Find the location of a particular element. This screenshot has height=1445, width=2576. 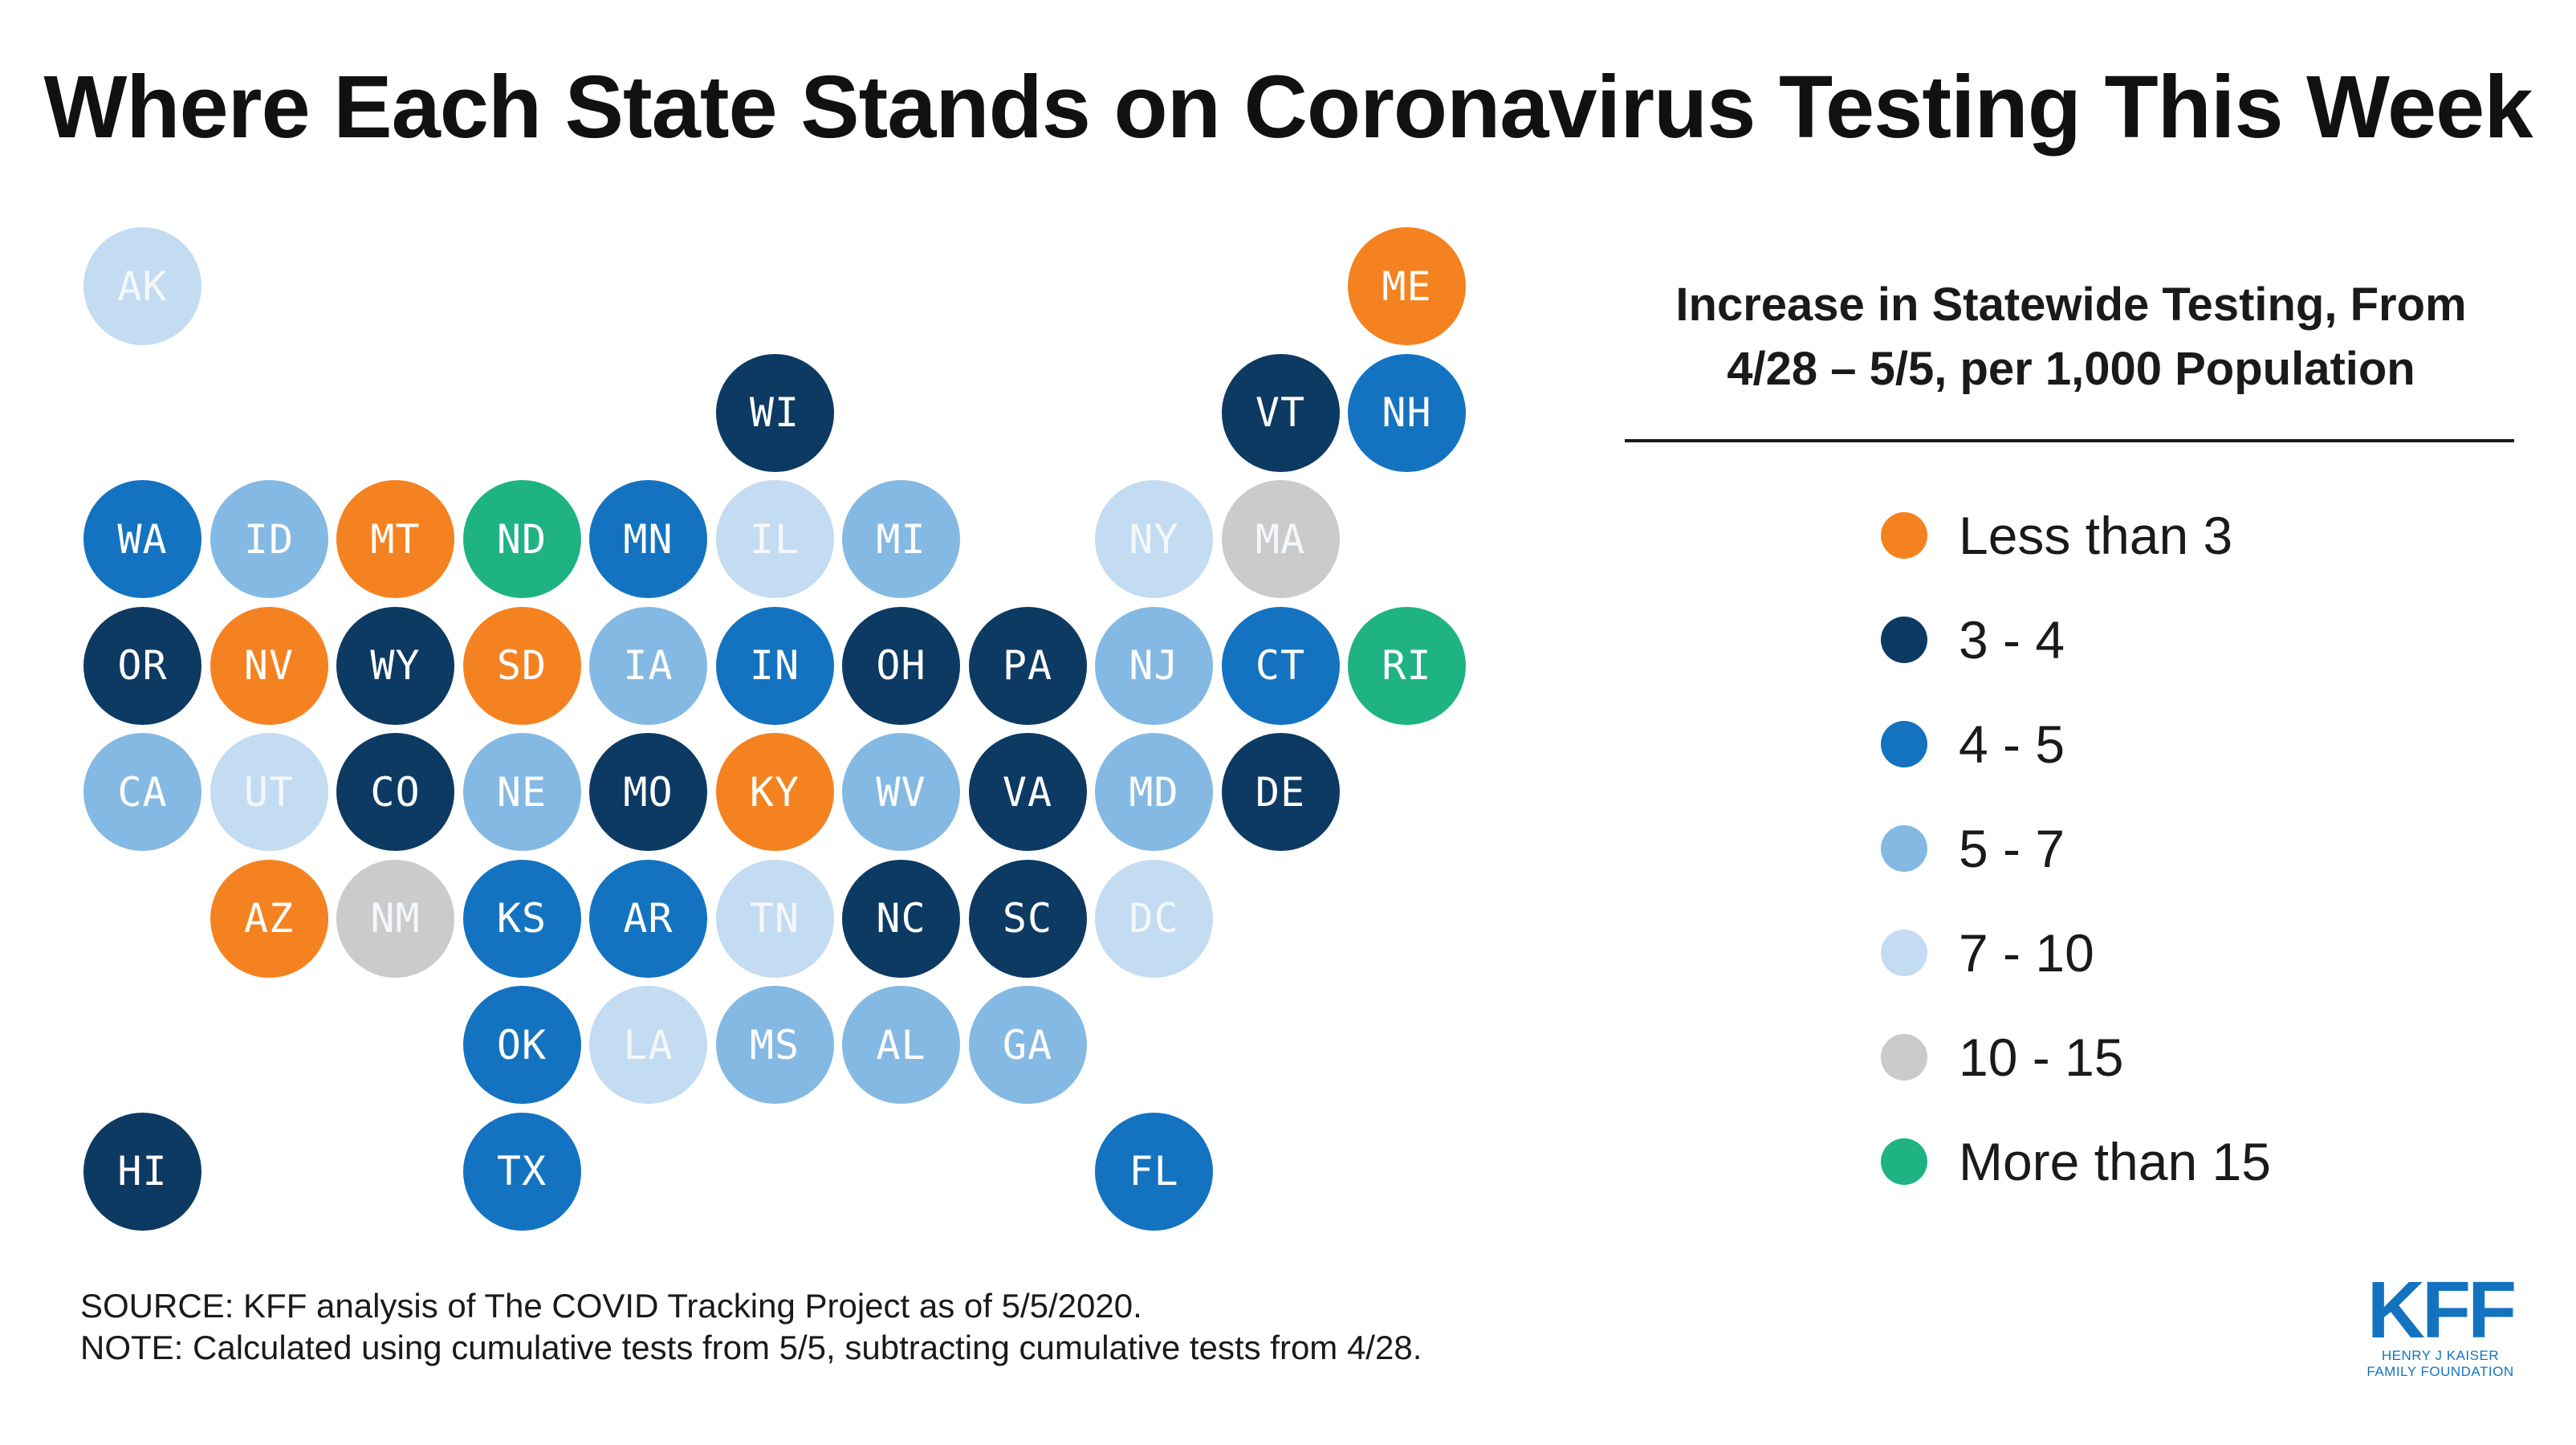

state-ma: MA is located at coordinates (1280, 539).